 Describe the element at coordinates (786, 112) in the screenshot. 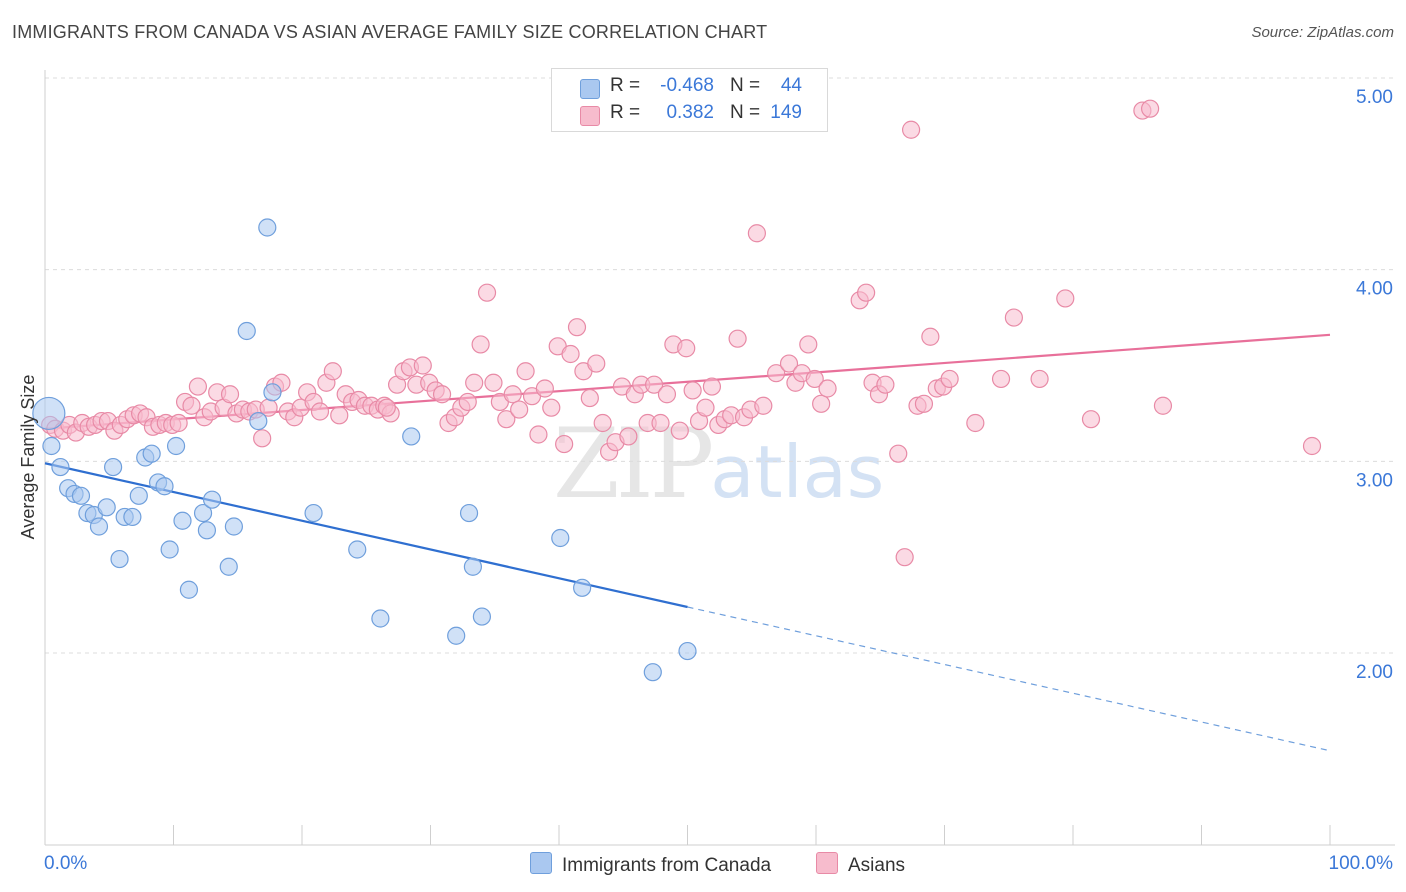

I see `legend-n-value: 149` at that location.